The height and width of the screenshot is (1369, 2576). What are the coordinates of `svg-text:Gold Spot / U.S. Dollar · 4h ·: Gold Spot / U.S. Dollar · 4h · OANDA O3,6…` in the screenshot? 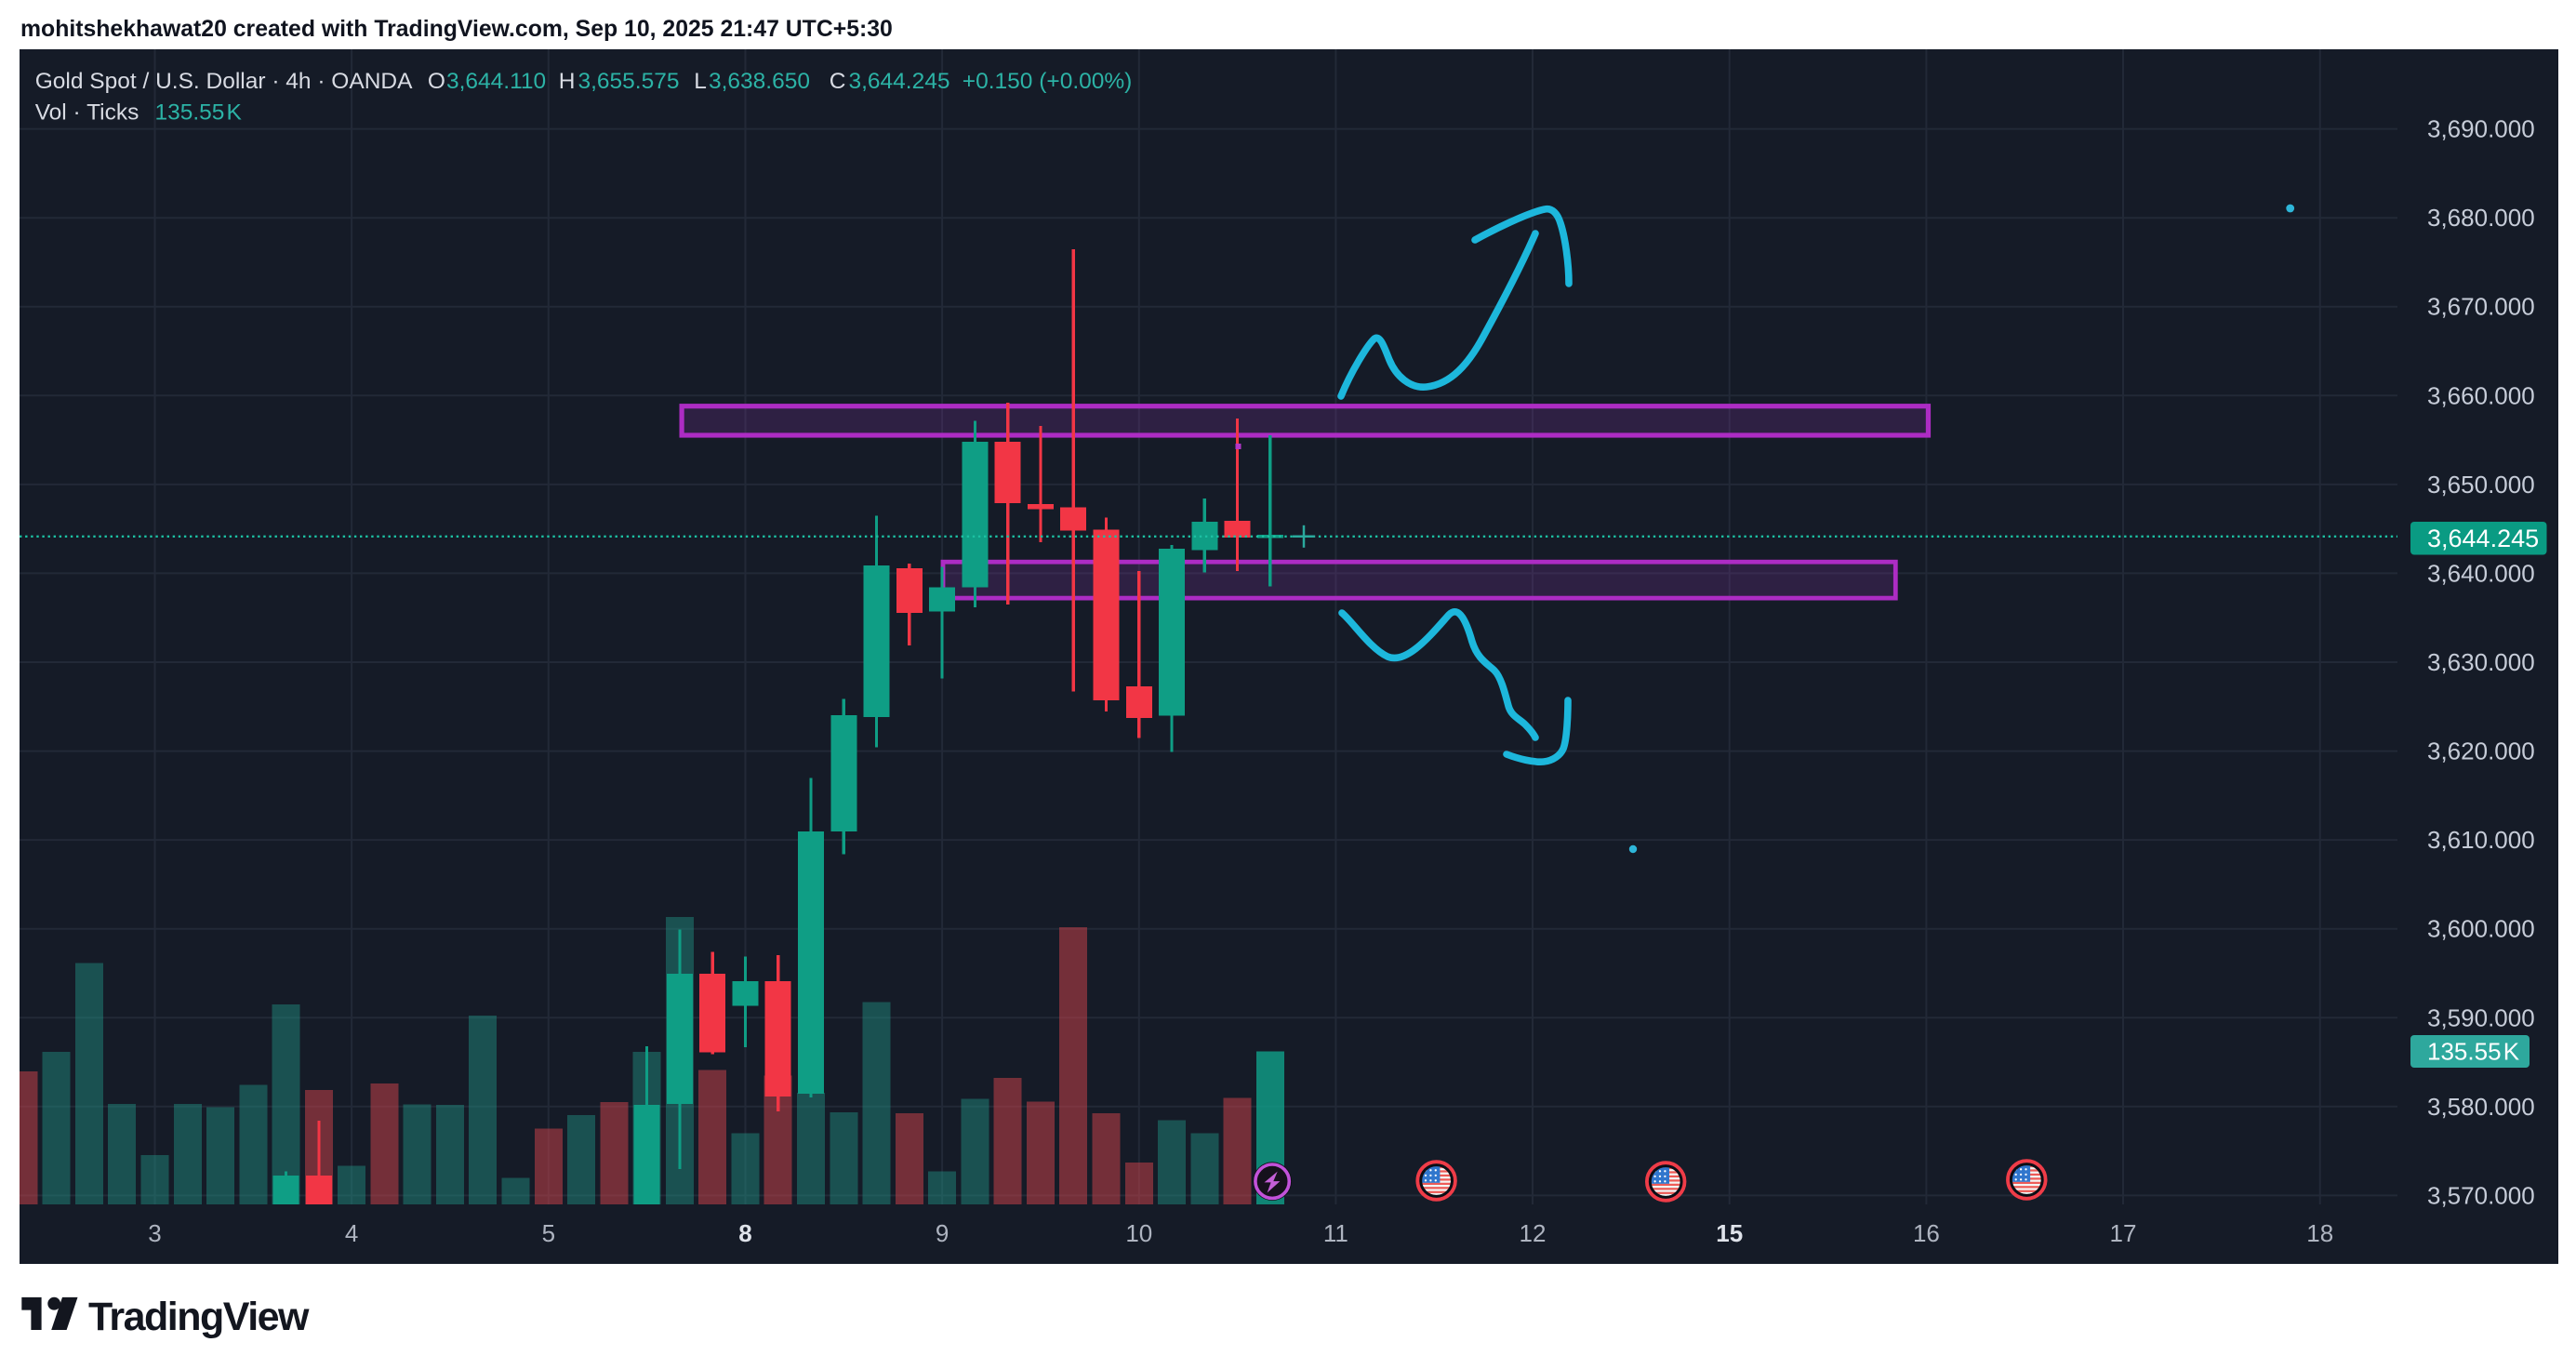 It's located at (584, 81).